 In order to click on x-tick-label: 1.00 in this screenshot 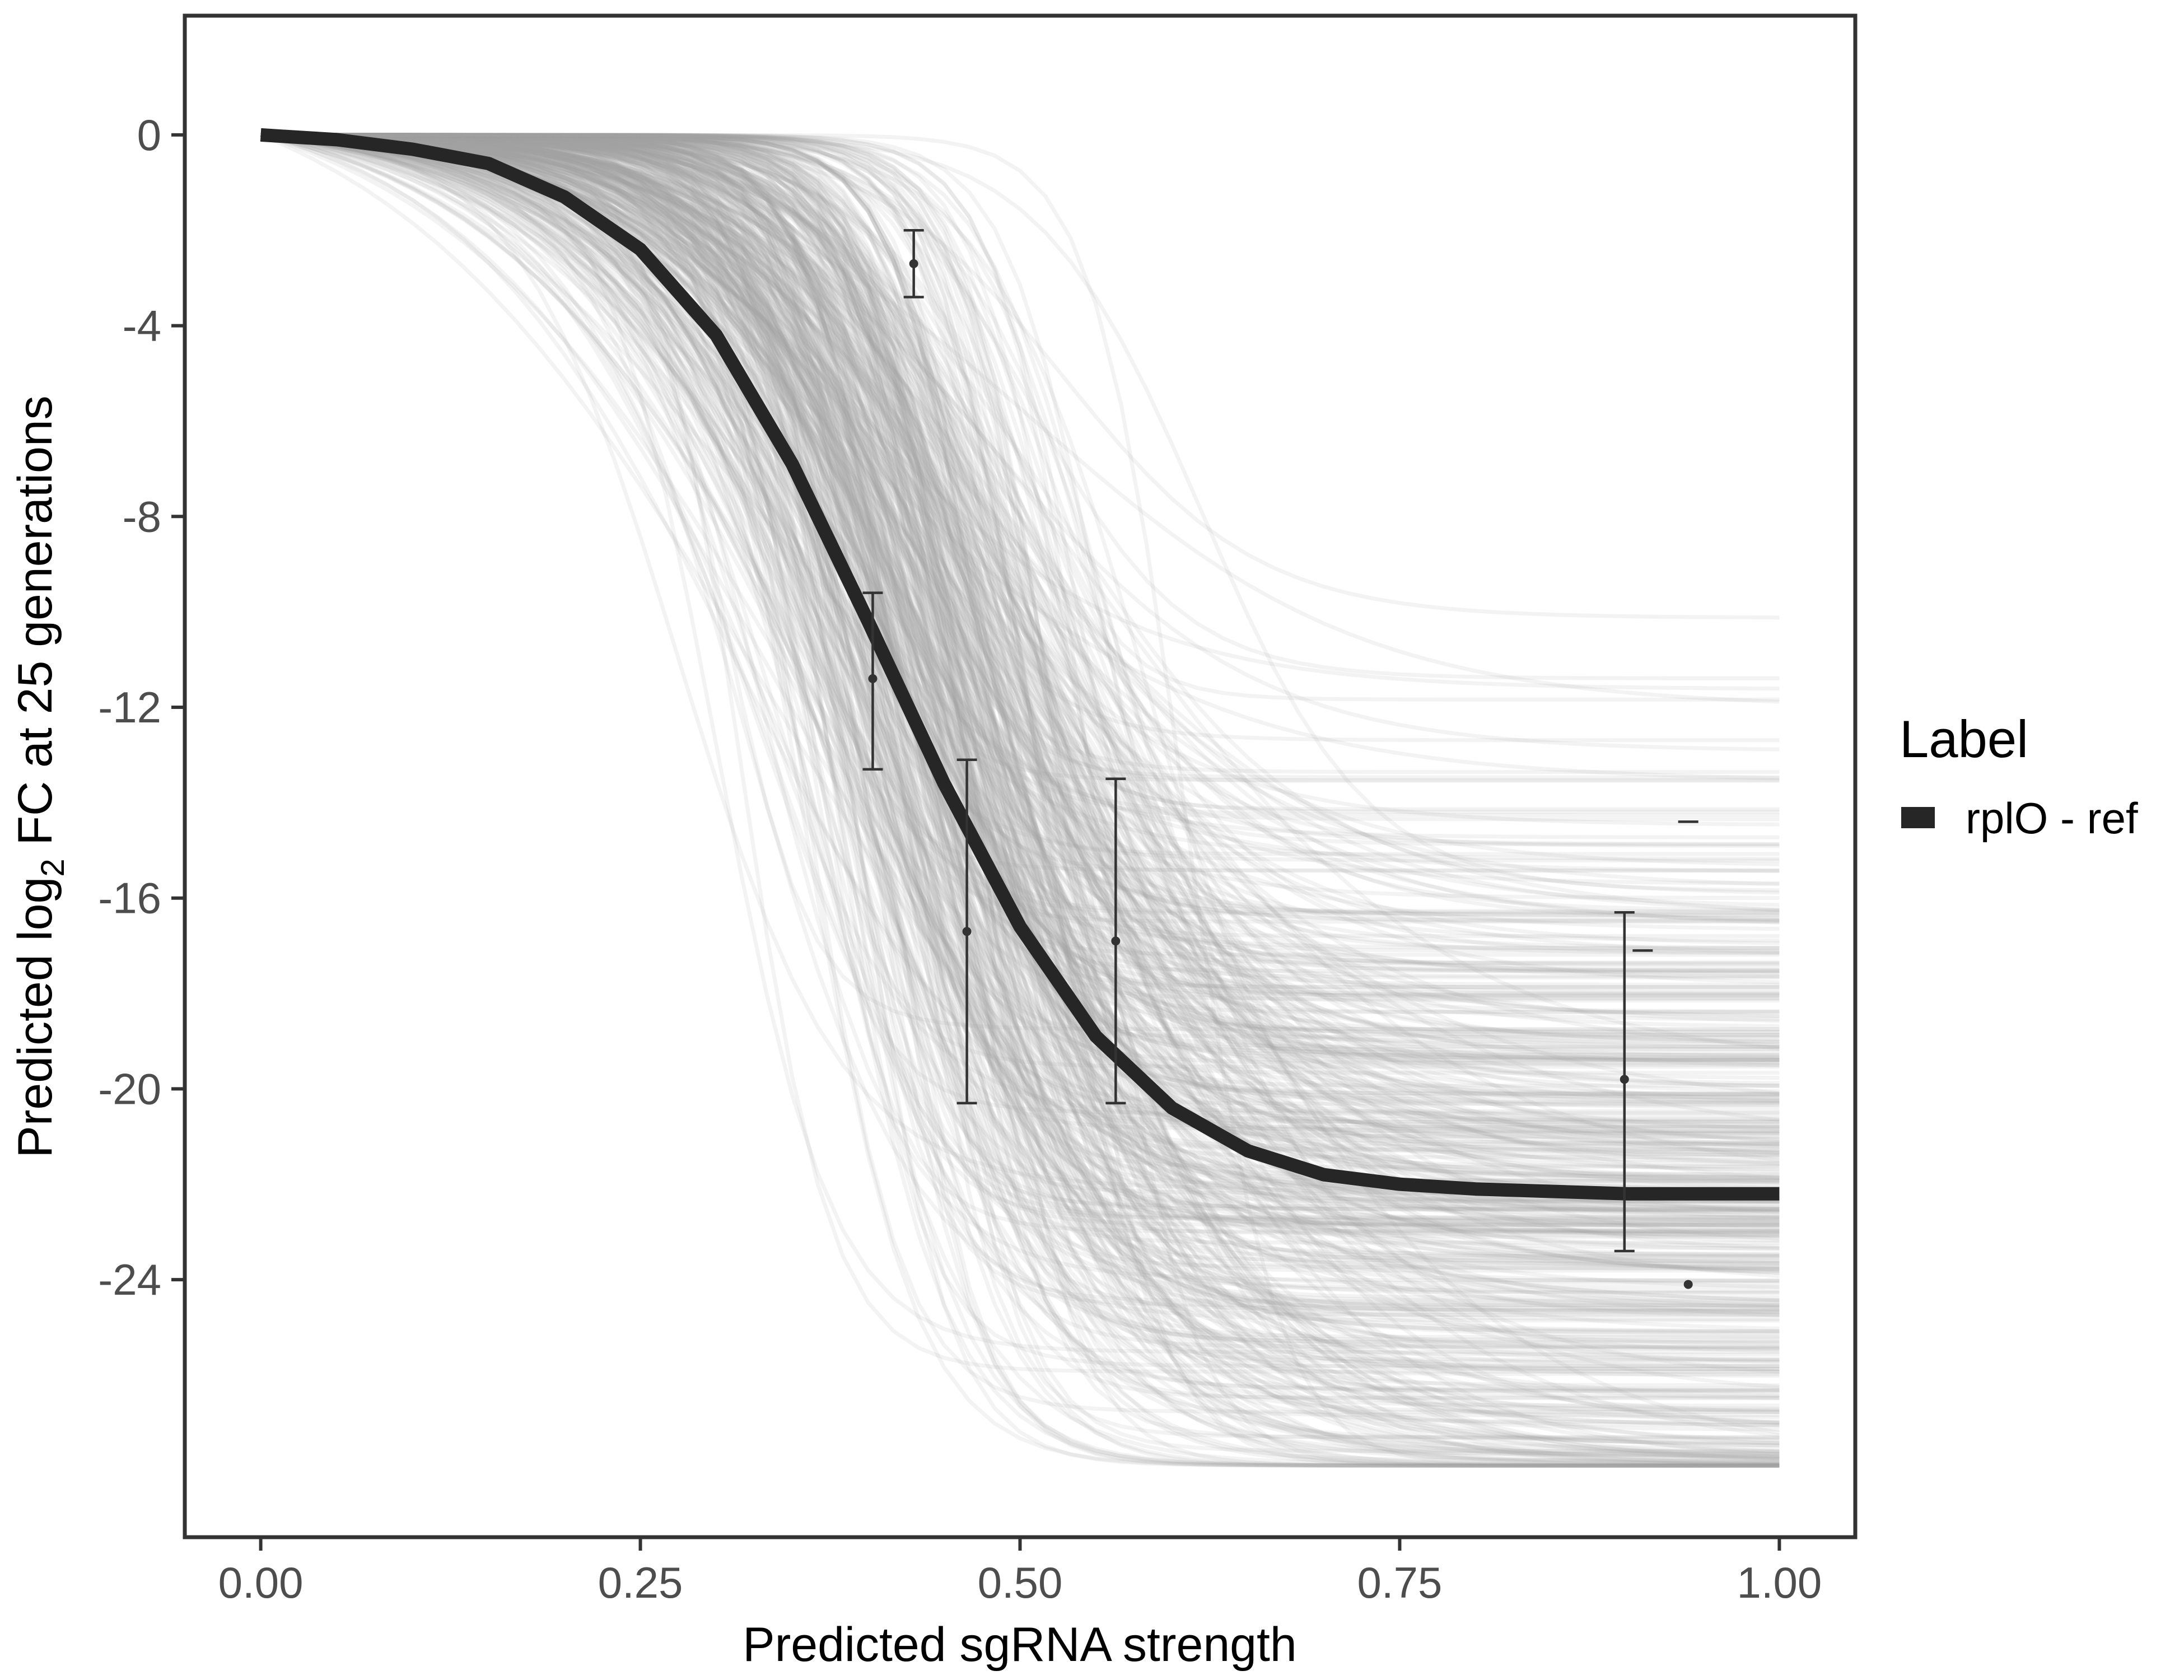, I will do `click(1780, 1583)`.